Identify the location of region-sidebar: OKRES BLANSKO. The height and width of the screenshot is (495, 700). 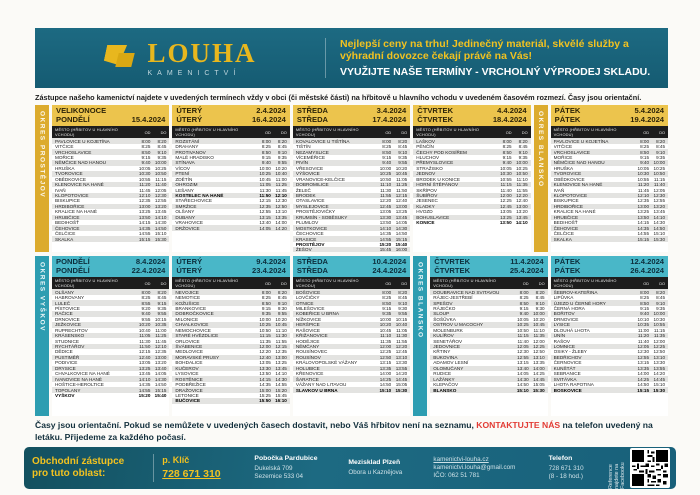
(540, 178).